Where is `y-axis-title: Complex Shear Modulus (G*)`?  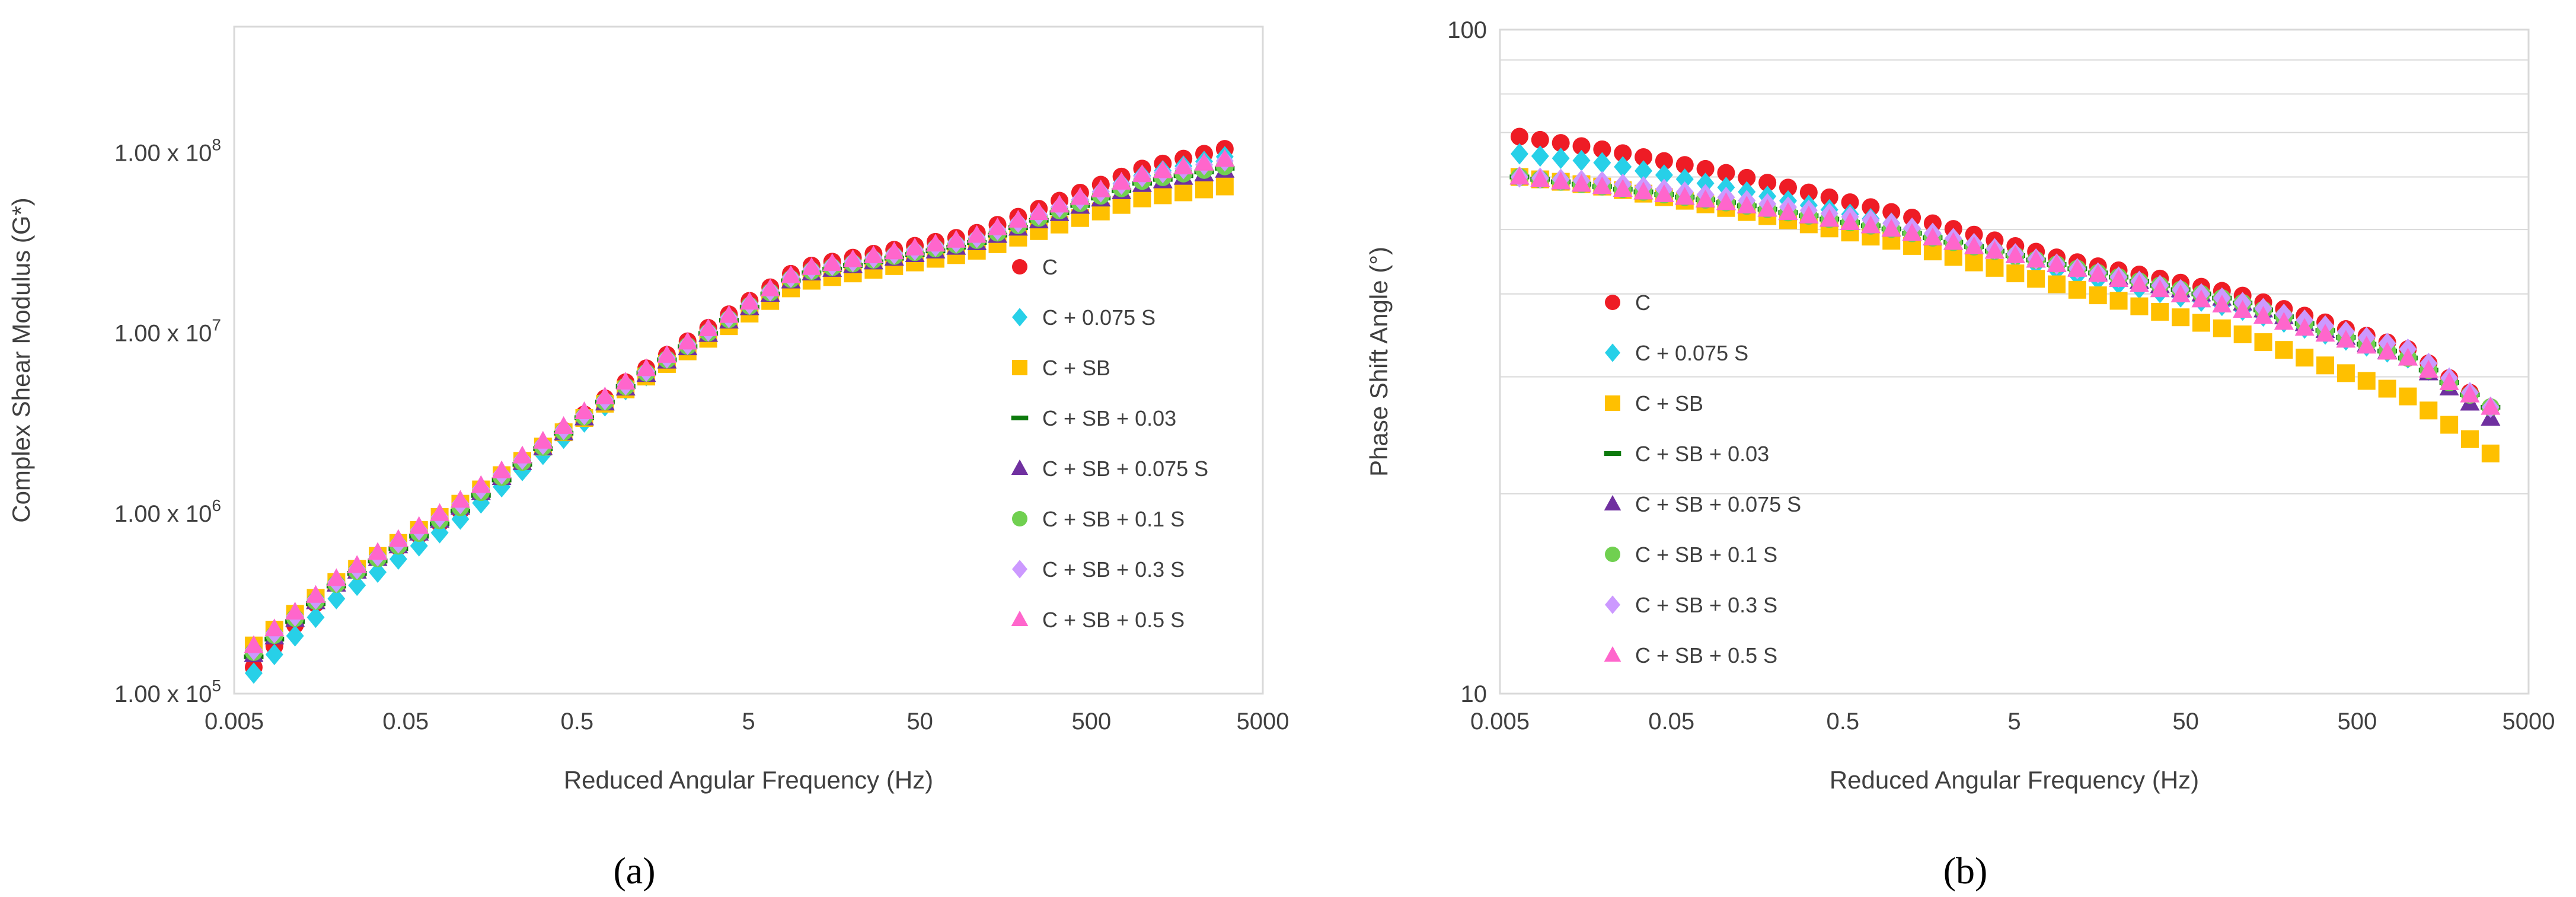
y-axis-title: Complex Shear Modulus (G*) is located at coordinates (21, 360).